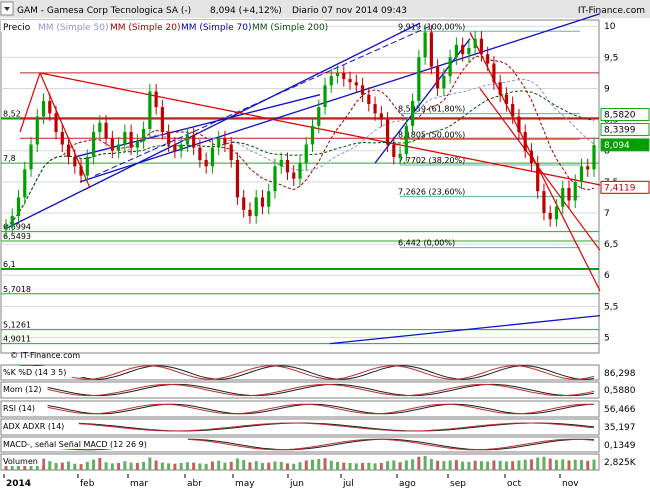 The width and height of the screenshot is (650, 490). Describe the element at coordinates (139, 484) in the screenshot. I see `x-tick-label: mar` at that location.